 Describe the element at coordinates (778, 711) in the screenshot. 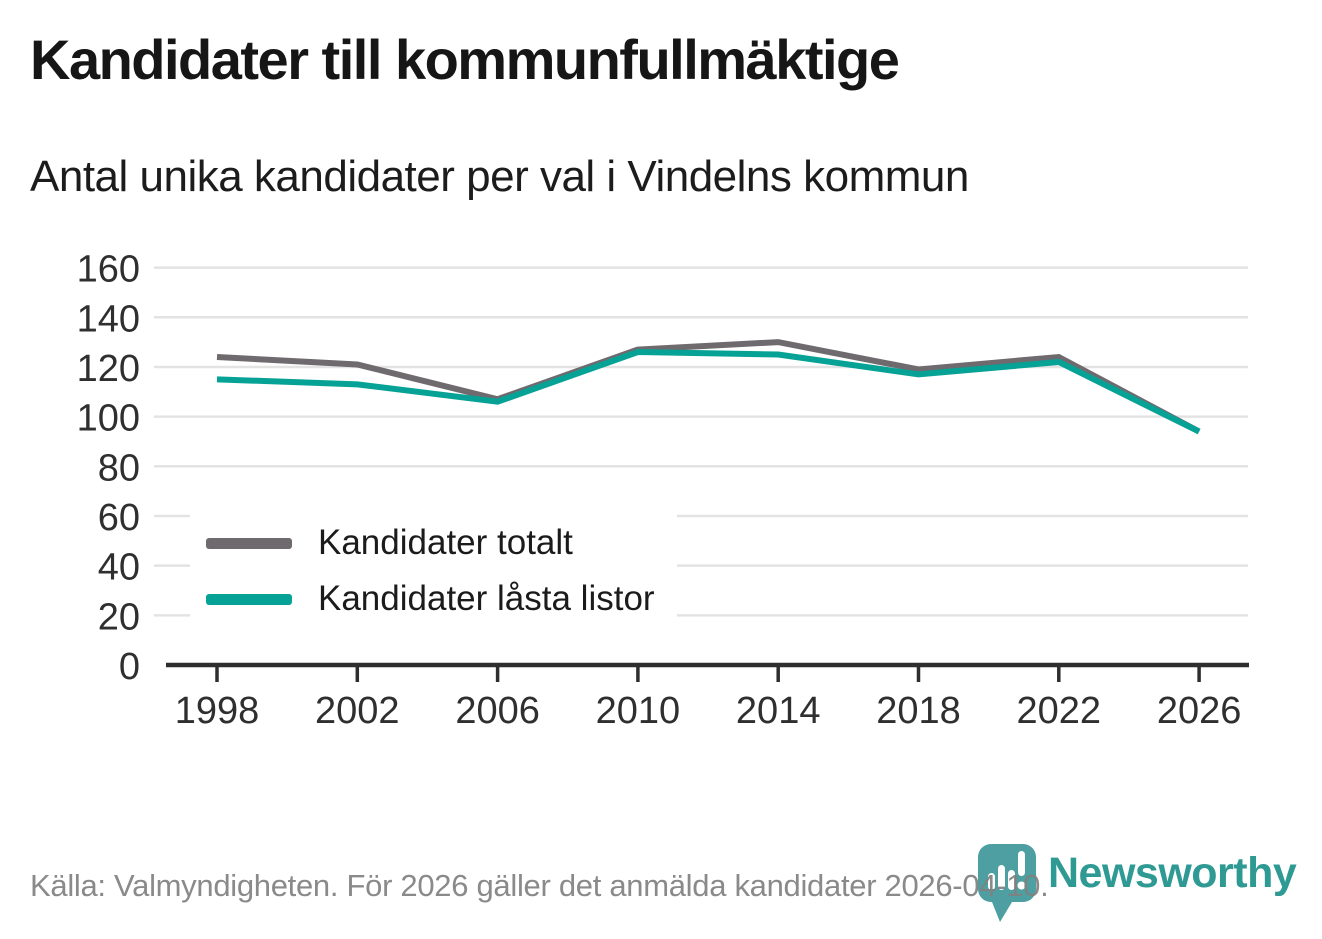

I see `x-tick-label-2014: 2014` at that location.